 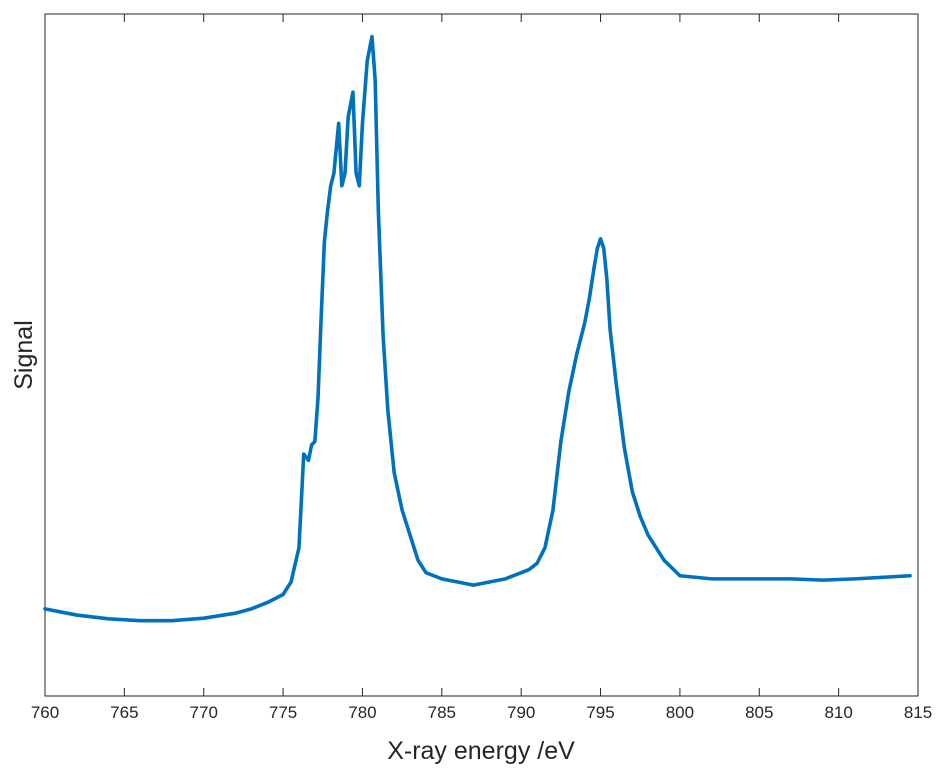 I want to click on x-tick-label: 795, so click(x=600, y=712).